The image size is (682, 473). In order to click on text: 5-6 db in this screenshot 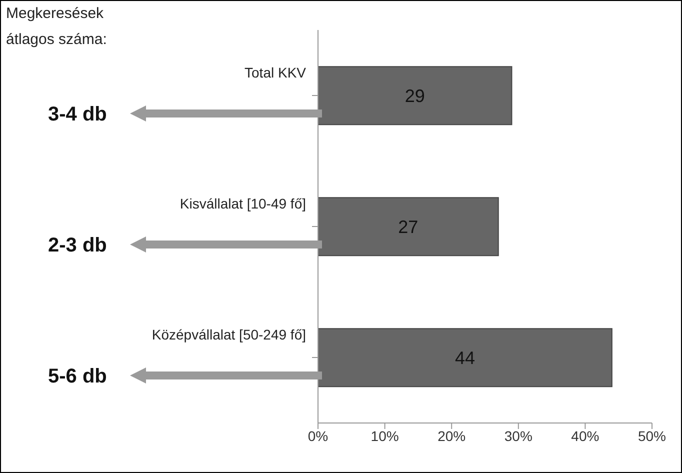, I will do `click(77, 377)`.